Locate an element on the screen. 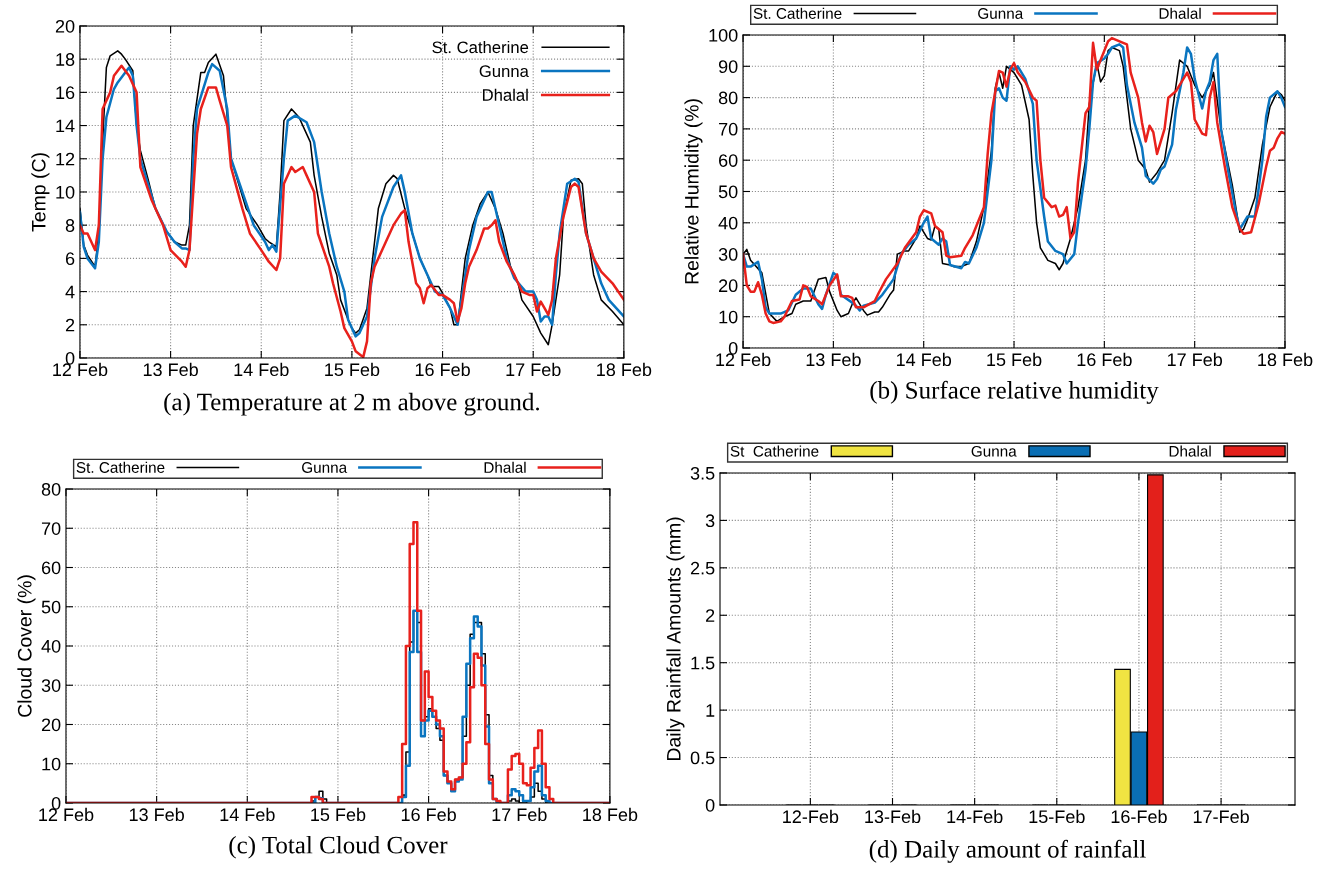 The height and width of the screenshot is (877, 1317). x-tick-label: 14-Feb is located at coordinates (975, 816).